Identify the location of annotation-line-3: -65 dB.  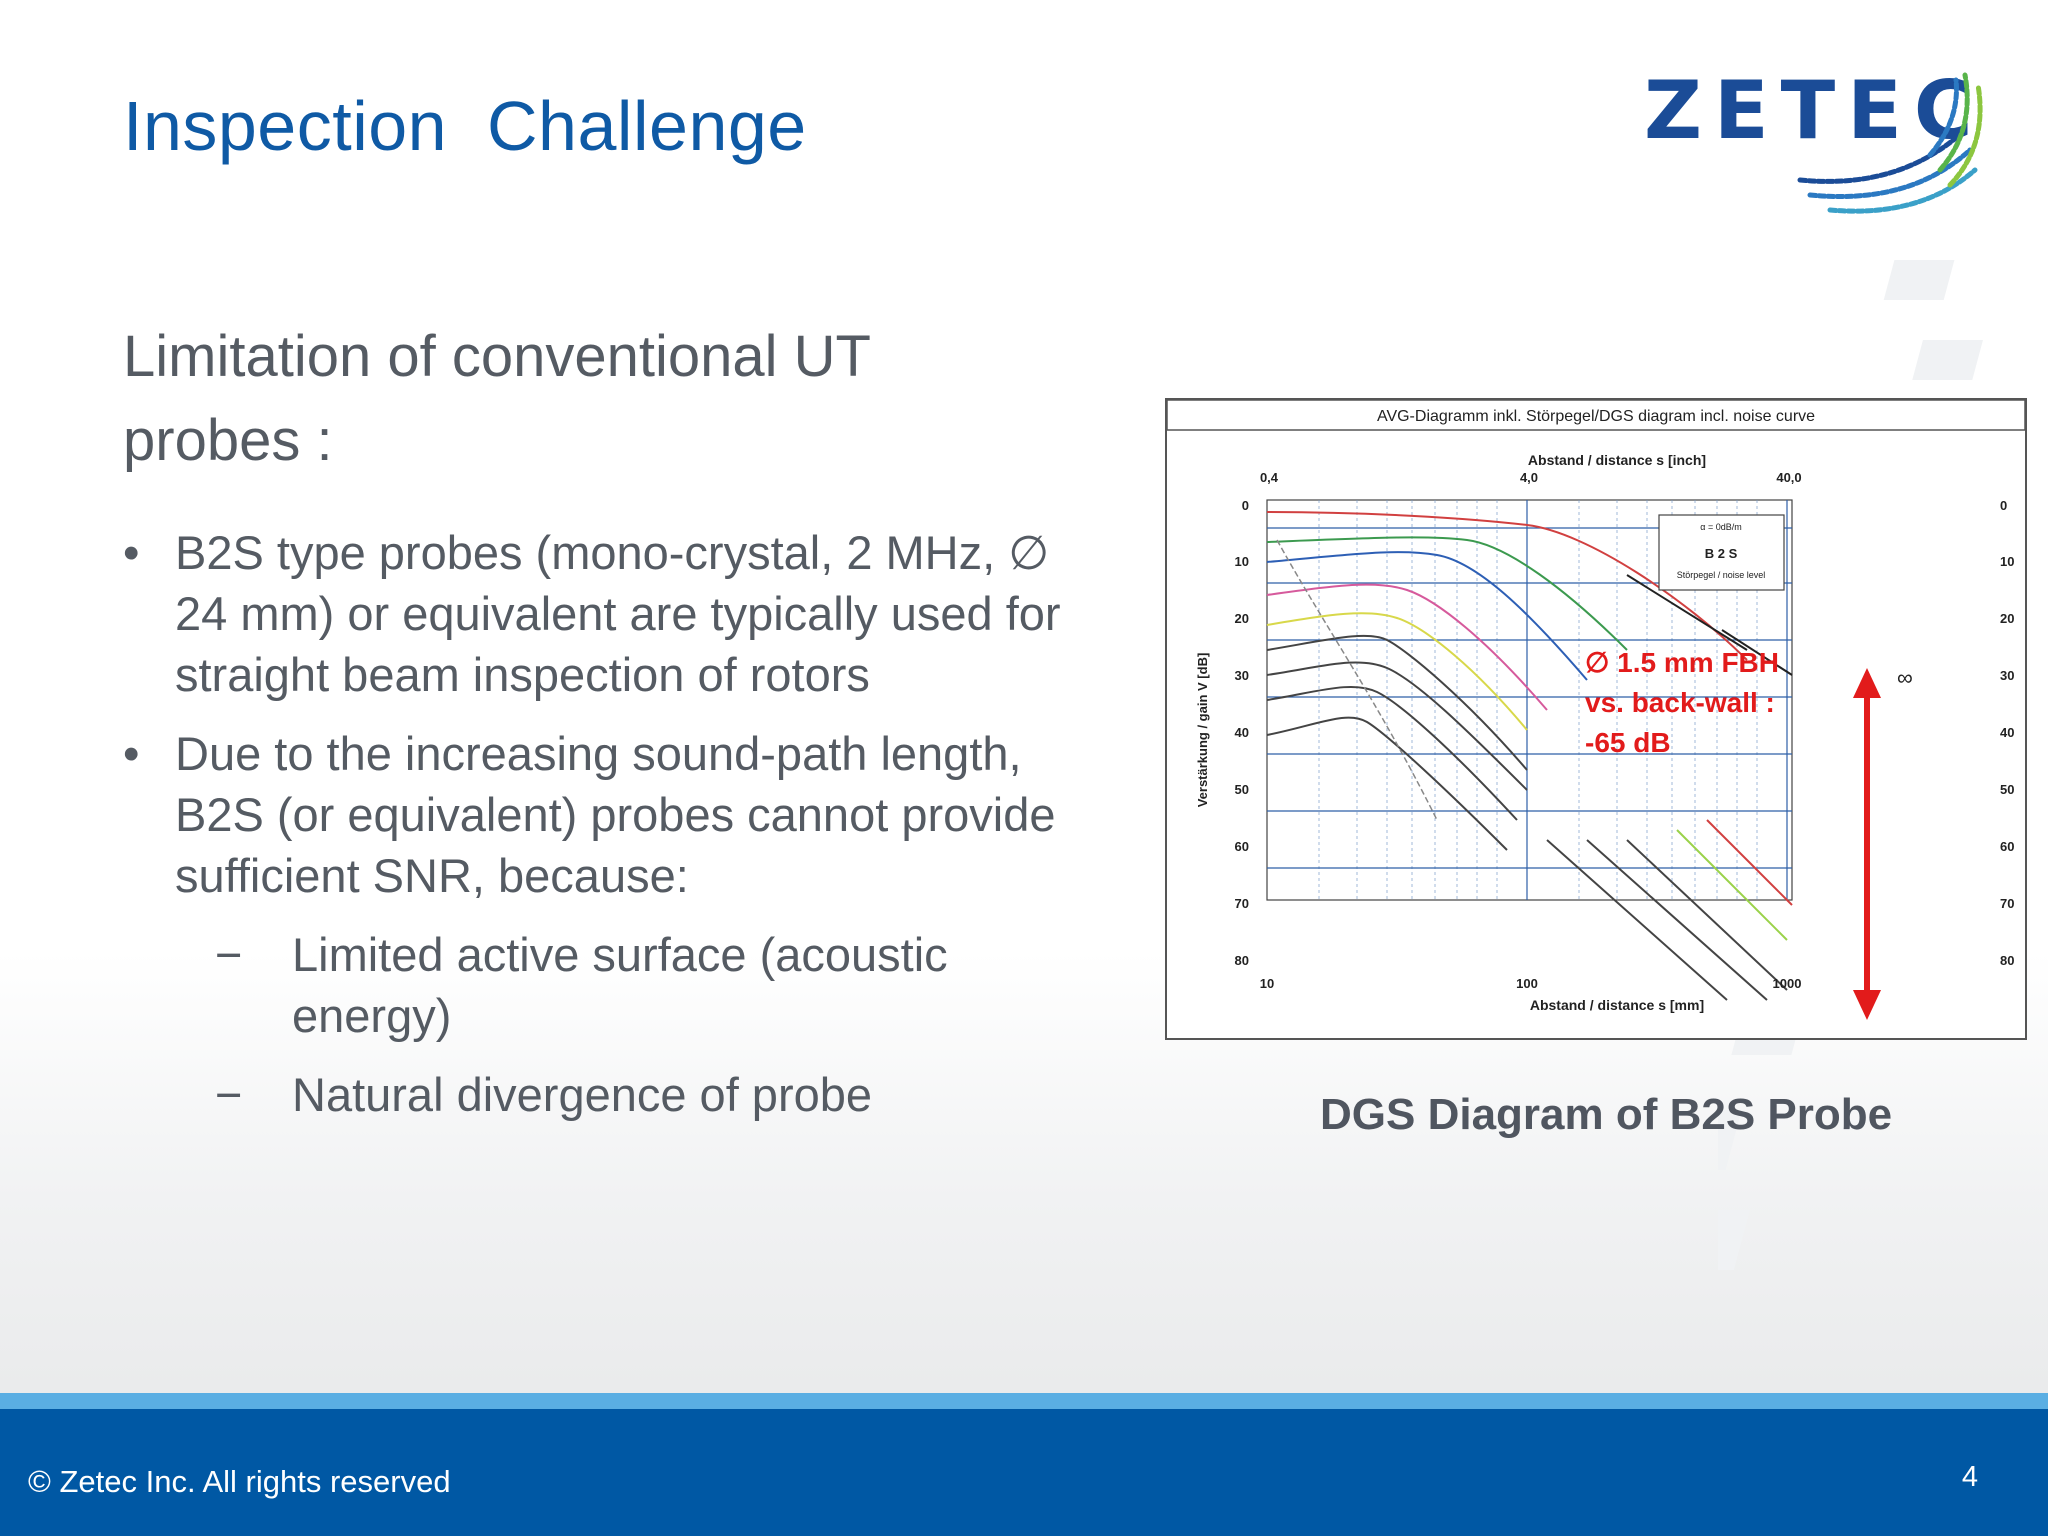
(1628, 742).